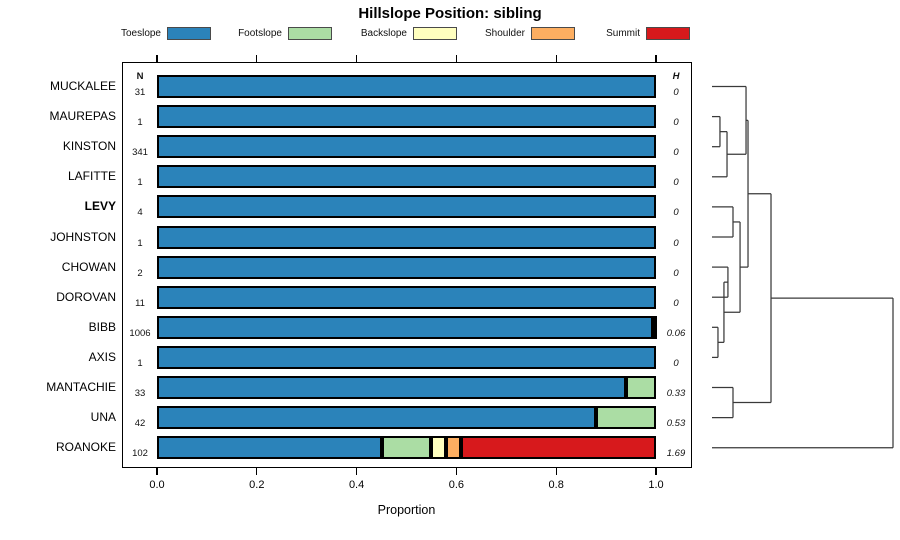  I want to click on legend-label-backslope: Backslope, so click(383, 33).